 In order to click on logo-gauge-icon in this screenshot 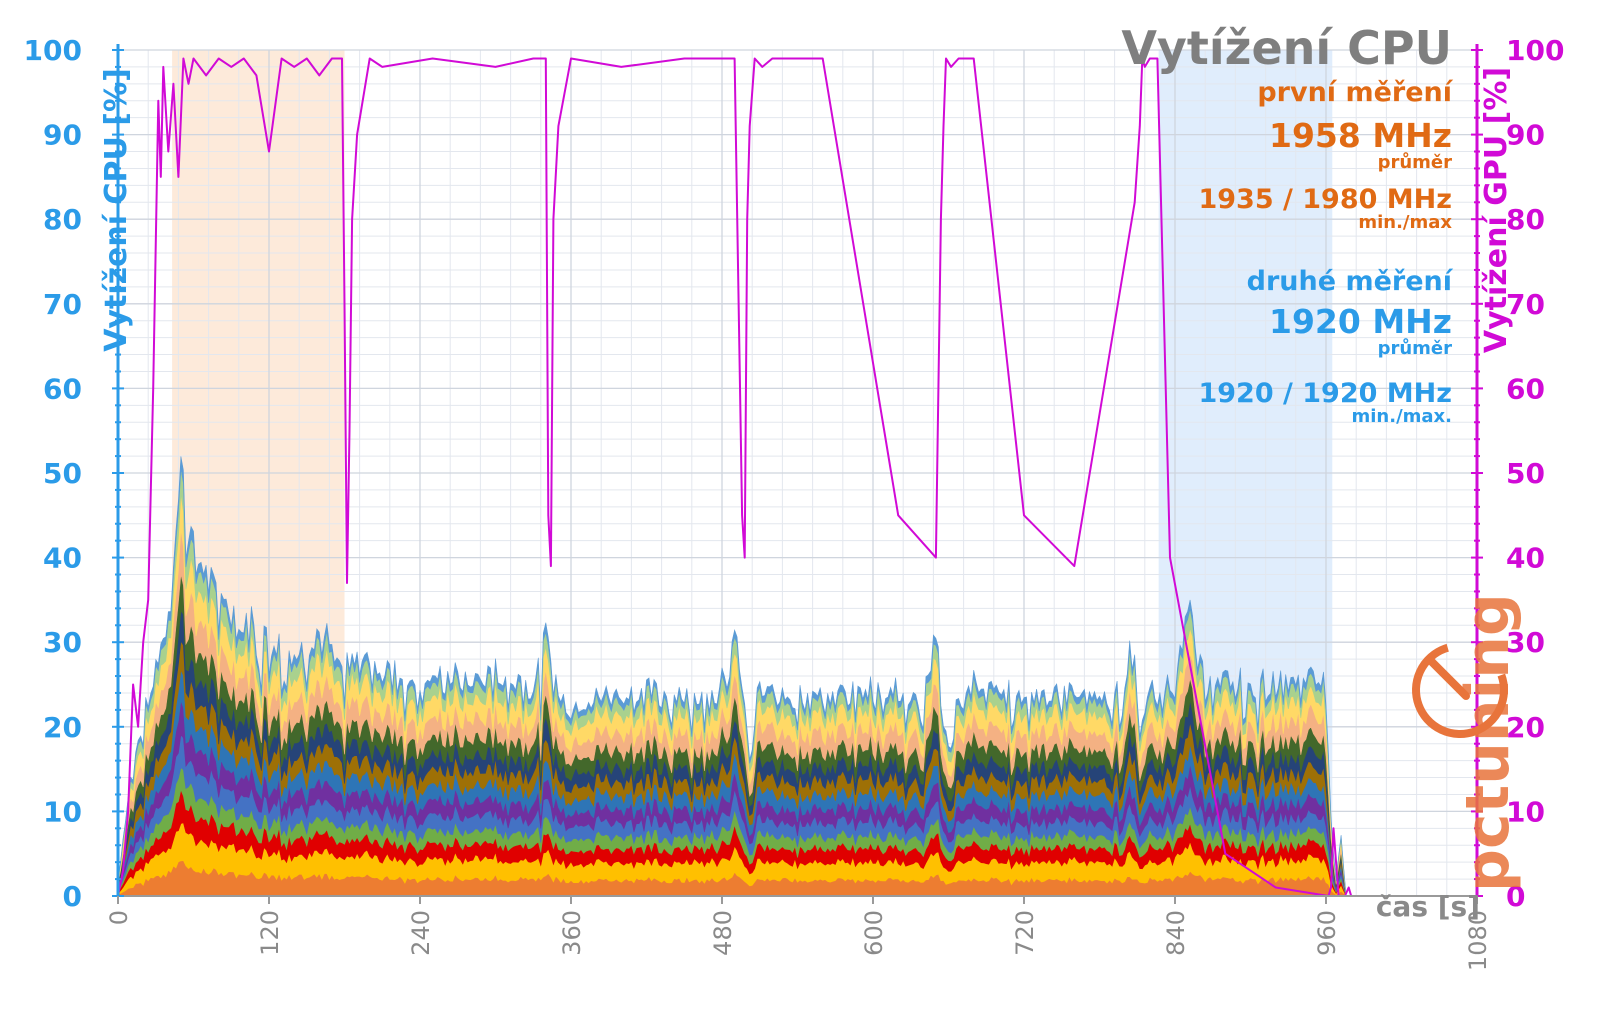, I will do `click(1460, 690)`.